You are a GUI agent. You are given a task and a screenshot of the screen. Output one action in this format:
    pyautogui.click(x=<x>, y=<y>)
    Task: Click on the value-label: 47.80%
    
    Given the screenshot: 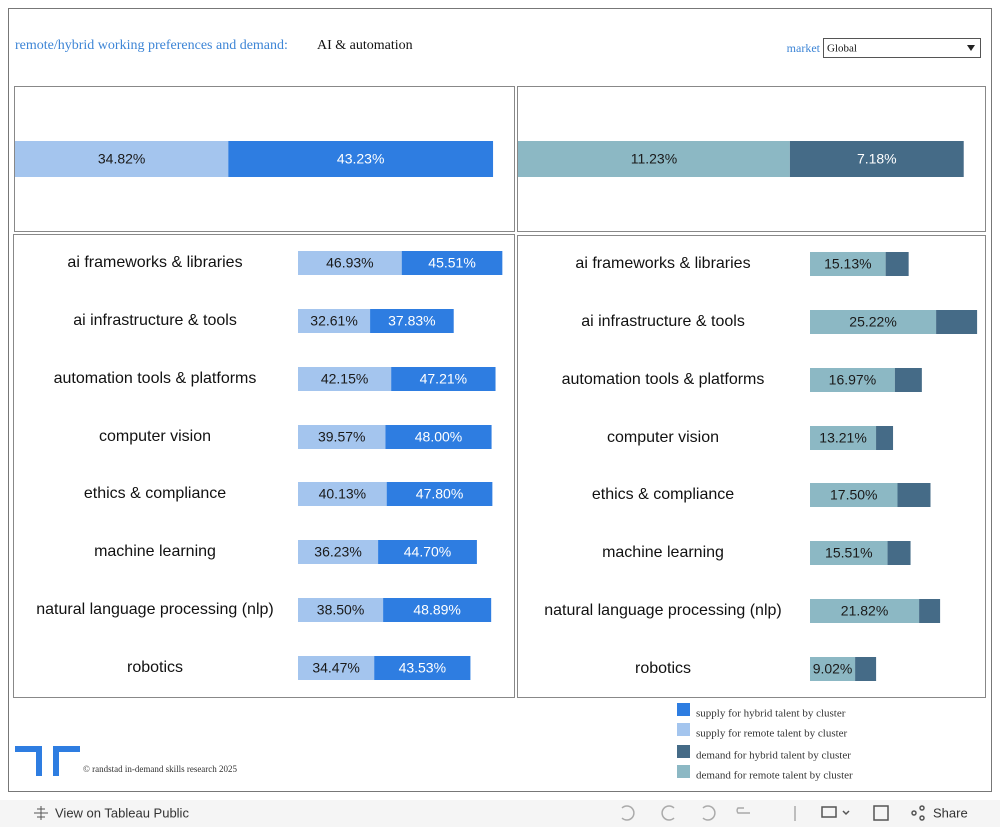 What is the action you would take?
    pyautogui.click(x=439, y=494)
    